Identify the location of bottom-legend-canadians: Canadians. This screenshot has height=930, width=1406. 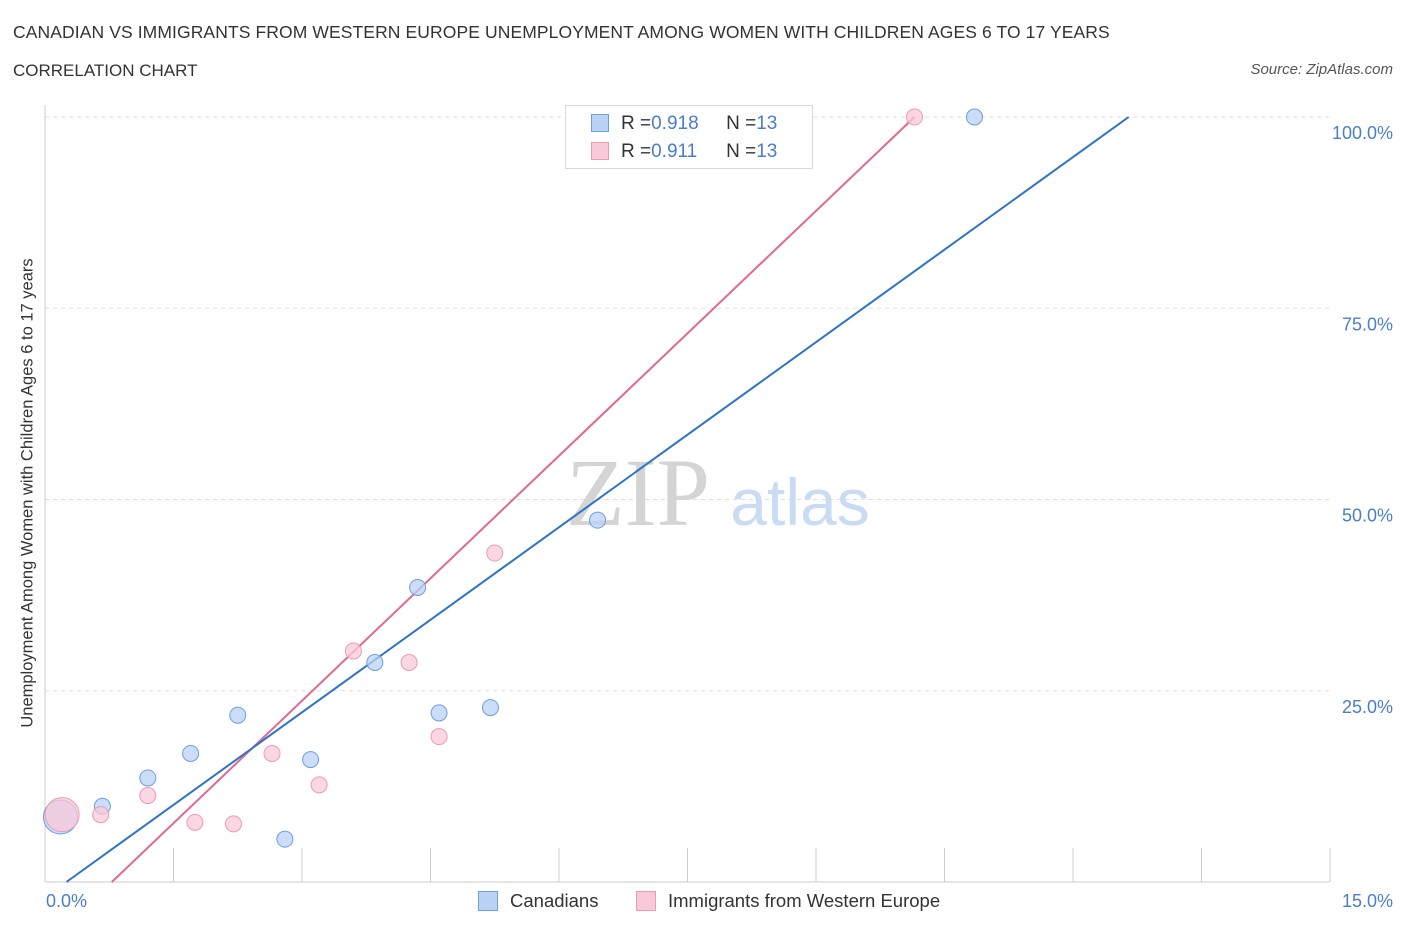
(538, 901).